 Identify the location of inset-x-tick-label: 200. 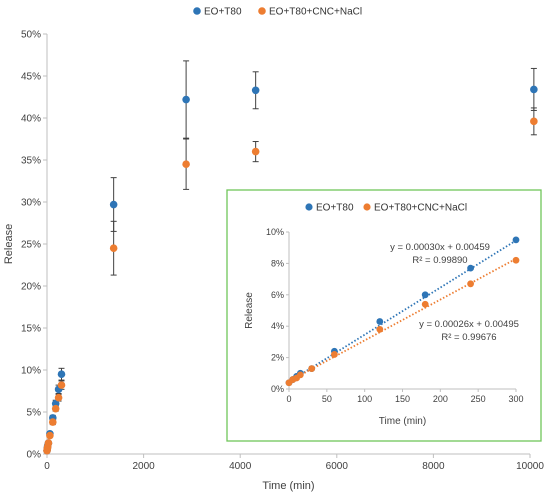
(440, 399).